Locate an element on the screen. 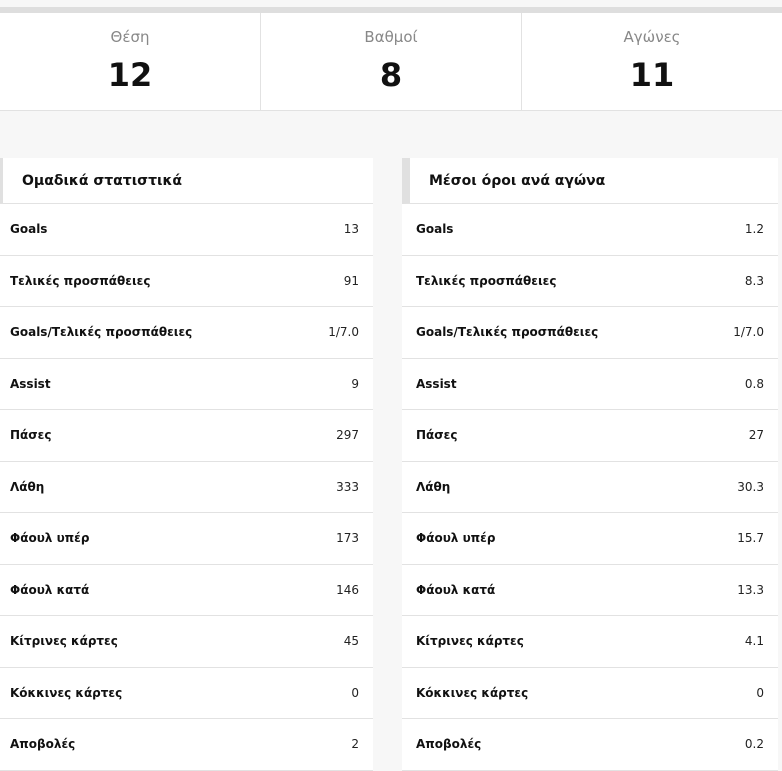  top-divider is located at coordinates (391, 10).